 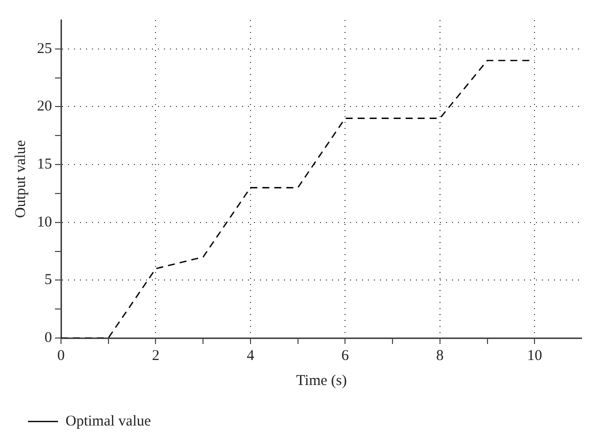 I want to click on y-tick-label: 25, so click(x=44, y=48).